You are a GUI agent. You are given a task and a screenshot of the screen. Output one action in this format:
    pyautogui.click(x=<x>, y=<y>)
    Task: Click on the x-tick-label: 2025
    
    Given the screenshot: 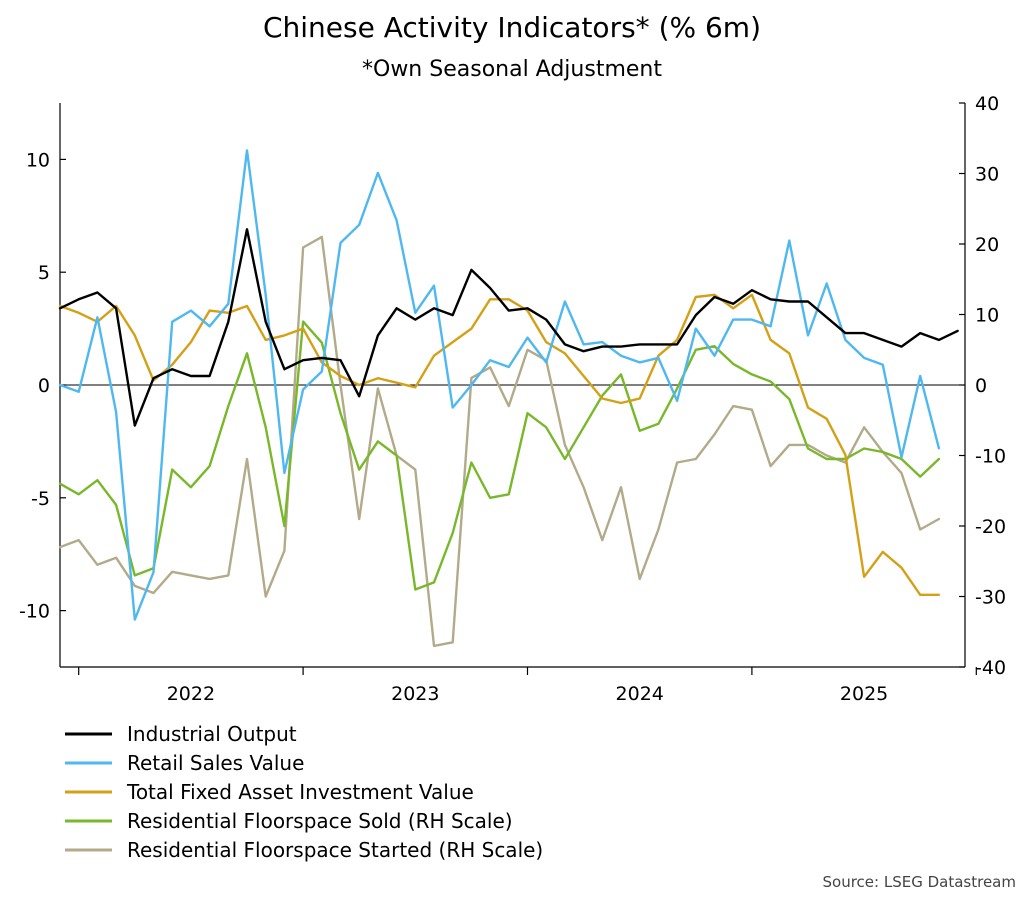 What is the action you would take?
    pyautogui.click(x=864, y=694)
    